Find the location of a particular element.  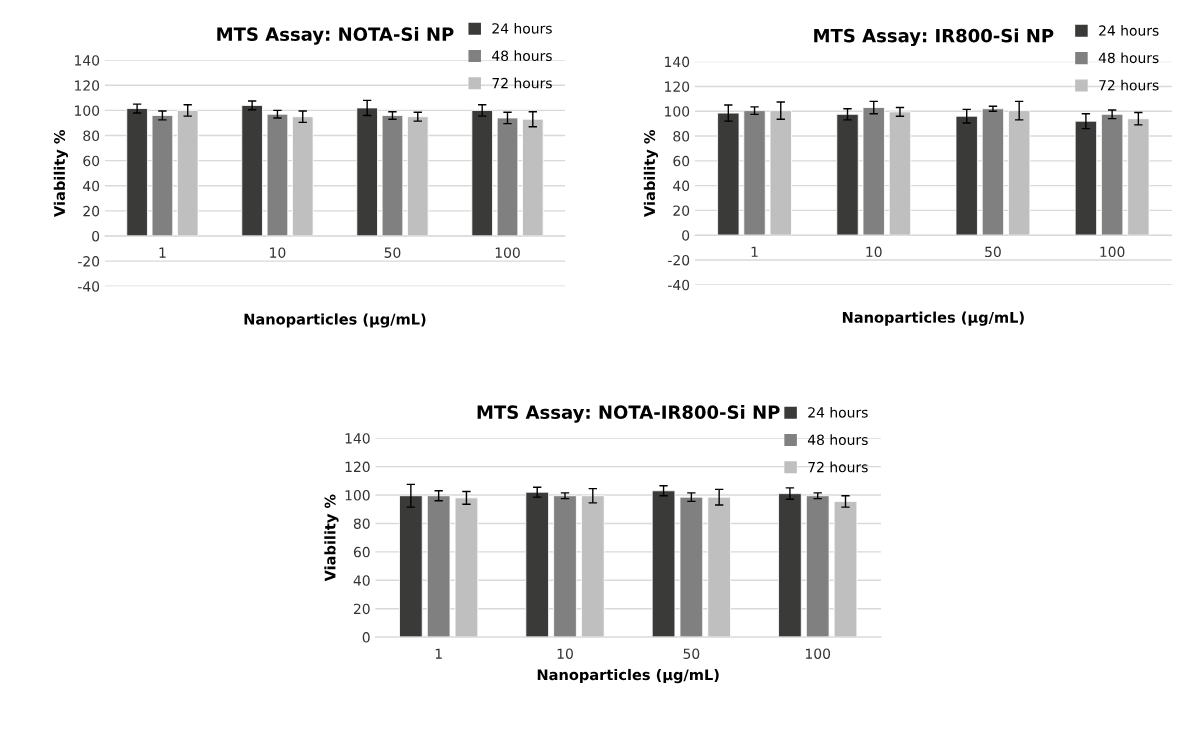

chart-title: MTS Assay: NOTA-Si NP is located at coordinates (335, 36).